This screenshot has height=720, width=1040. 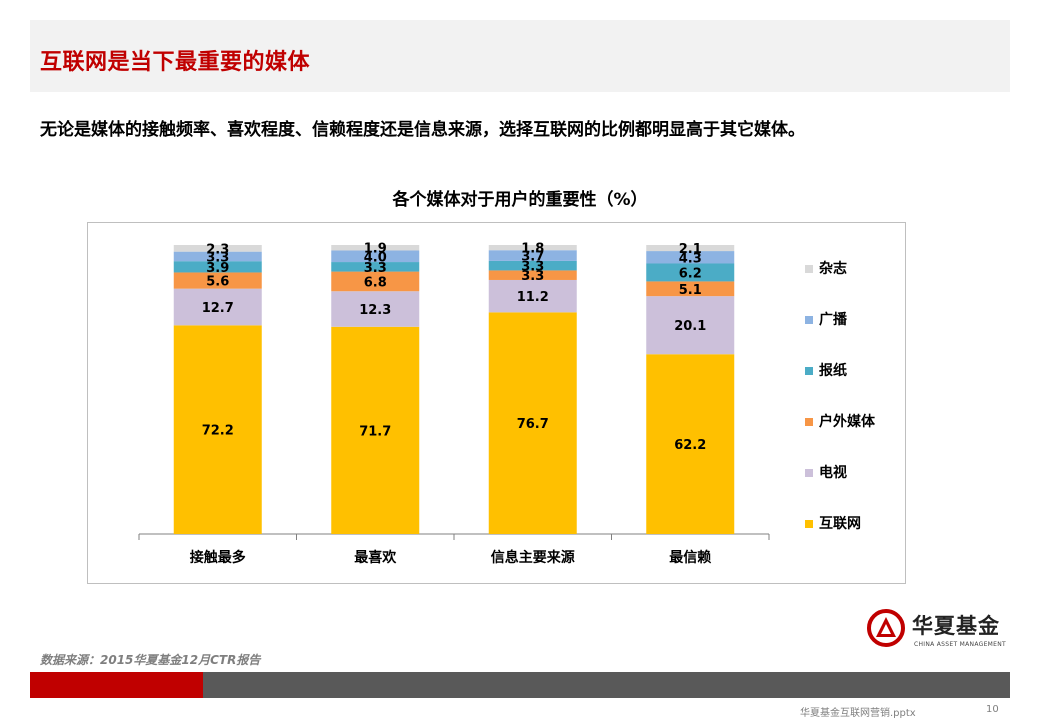 What do you see at coordinates (690, 557) in the screenshot?
I see `x-axis-tick-label: 最信赖` at bounding box center [690, 557].